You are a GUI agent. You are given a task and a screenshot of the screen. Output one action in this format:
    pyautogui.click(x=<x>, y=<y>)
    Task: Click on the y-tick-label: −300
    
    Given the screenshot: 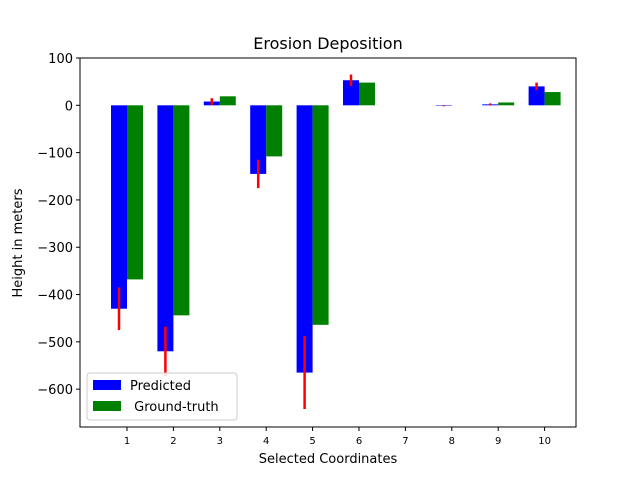 What is the action you would take?
    pyautogui.click(x=55, y=248)
    